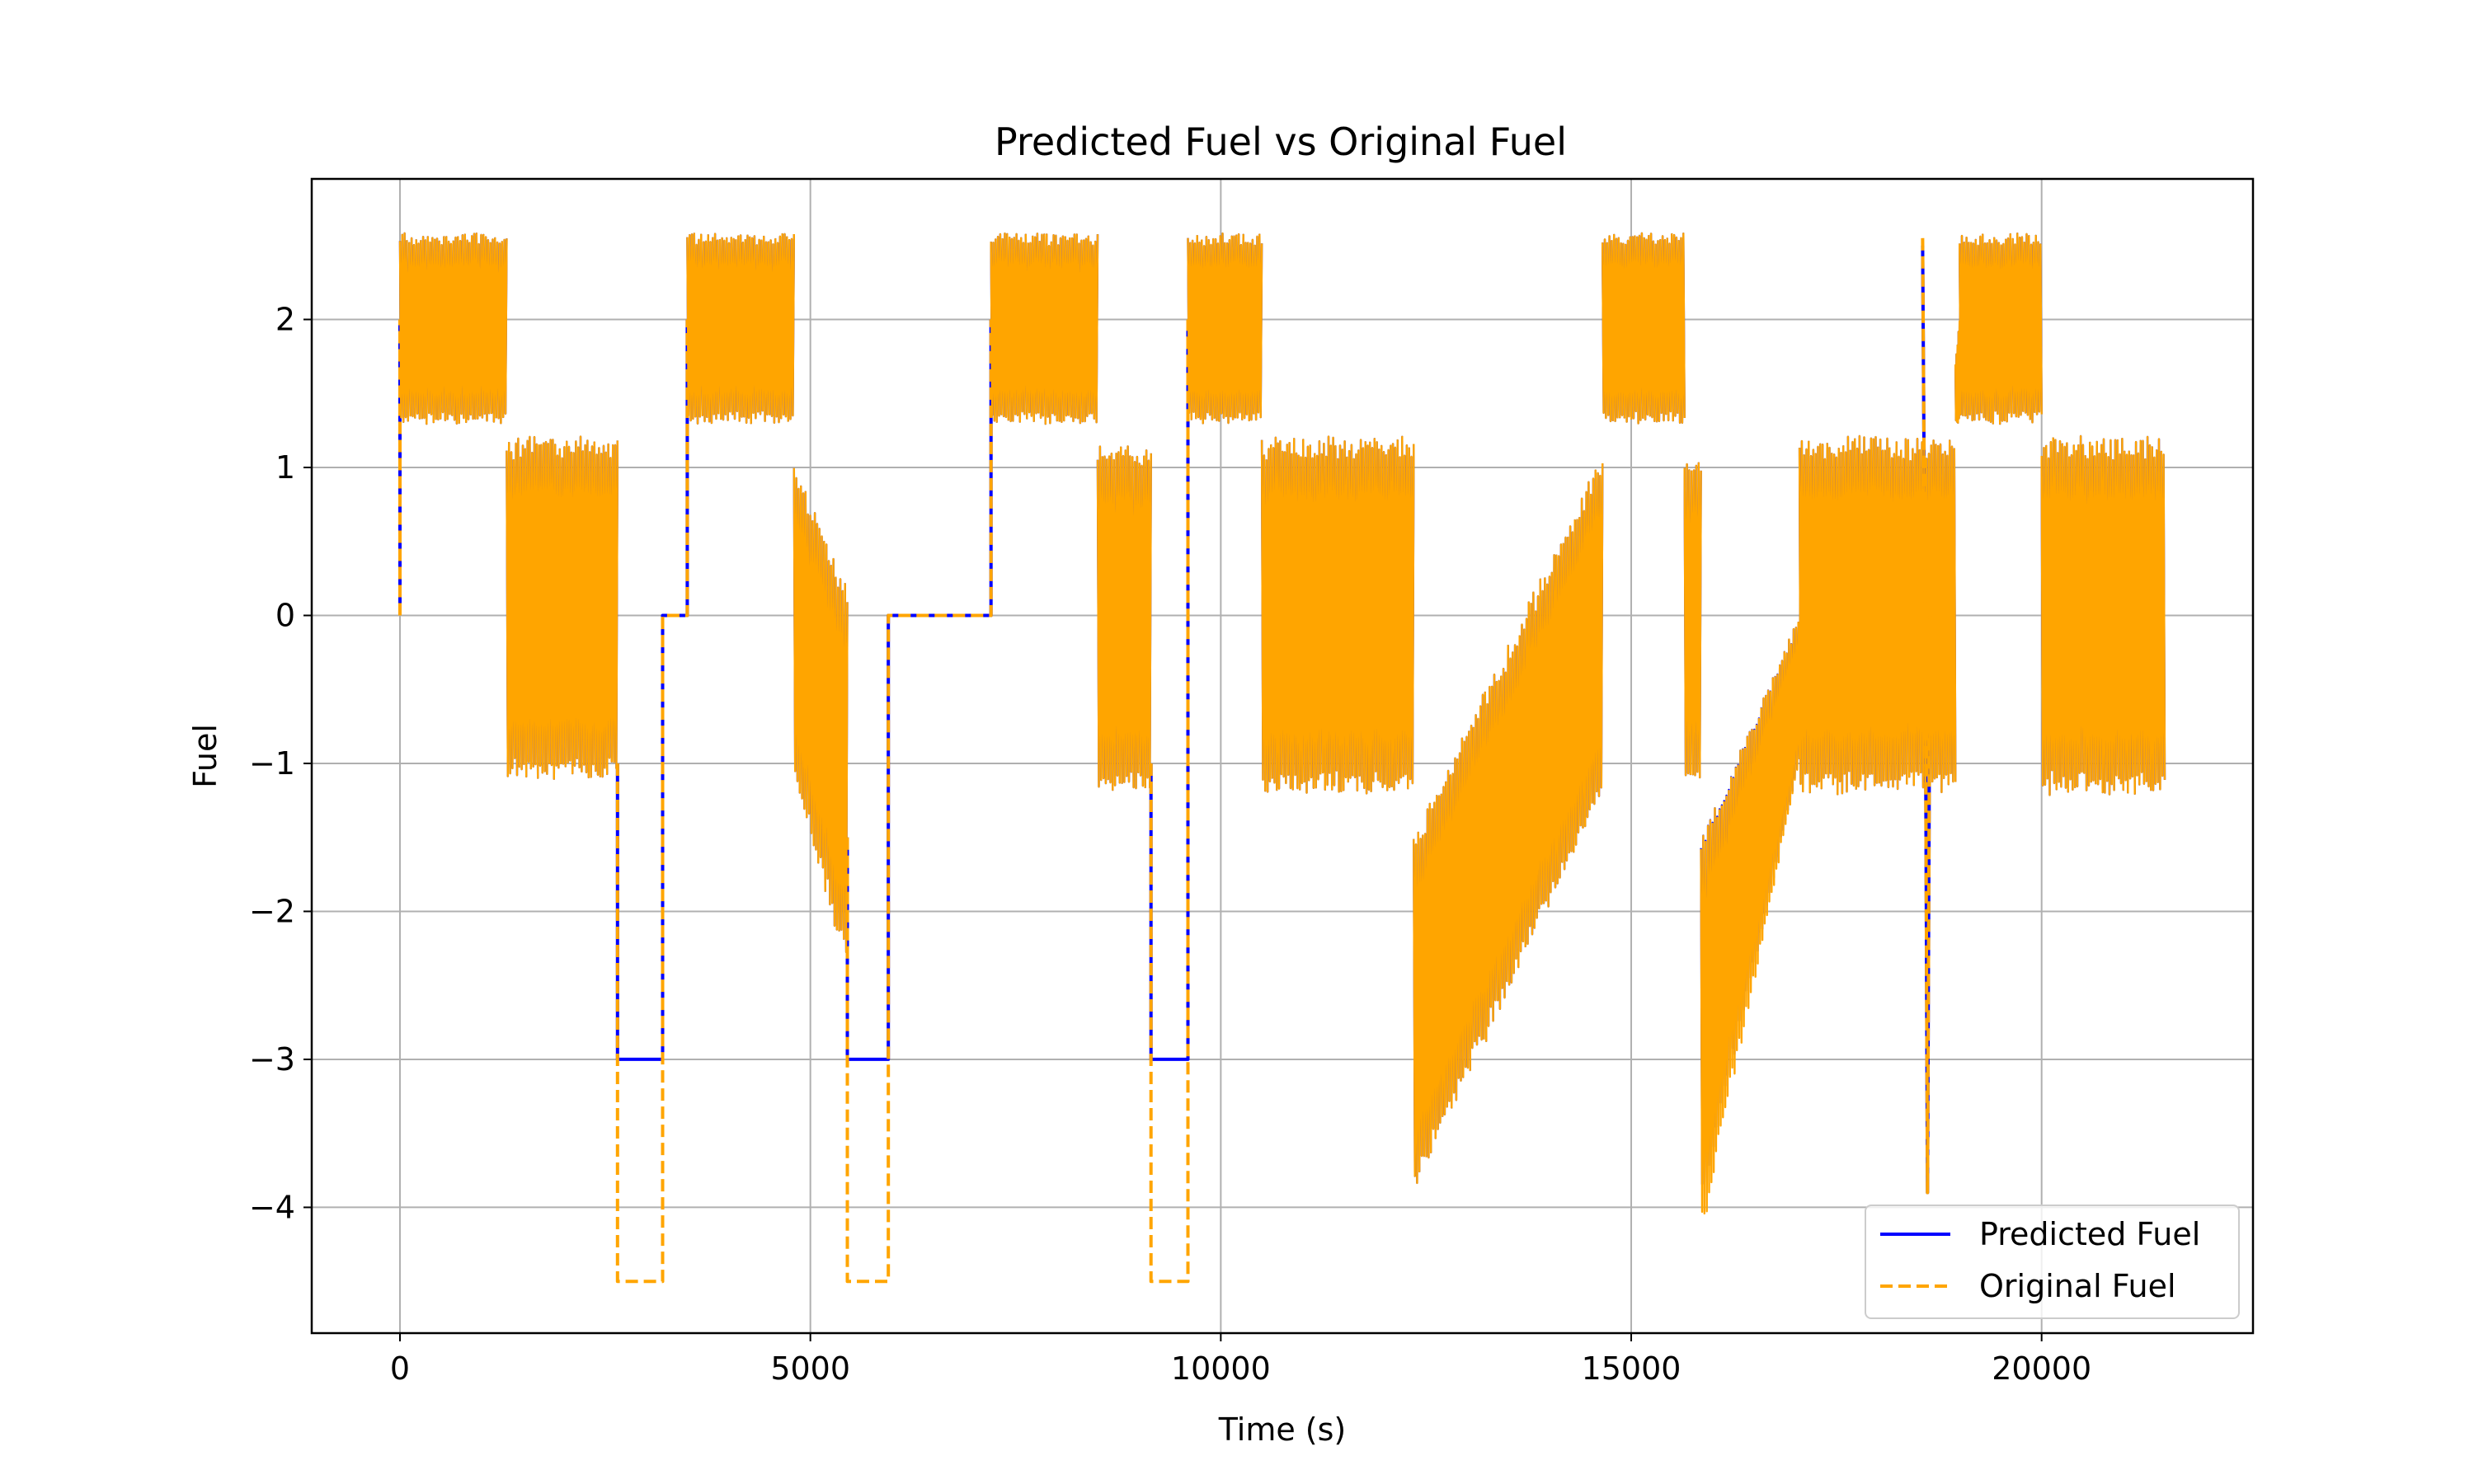 Image resolution: width=2474 pixels, height=1484 pixels. Describe the element at coordinates (2077, 1286) in the screenshot. I see `legend-label-original: Original Fuel` at that location.